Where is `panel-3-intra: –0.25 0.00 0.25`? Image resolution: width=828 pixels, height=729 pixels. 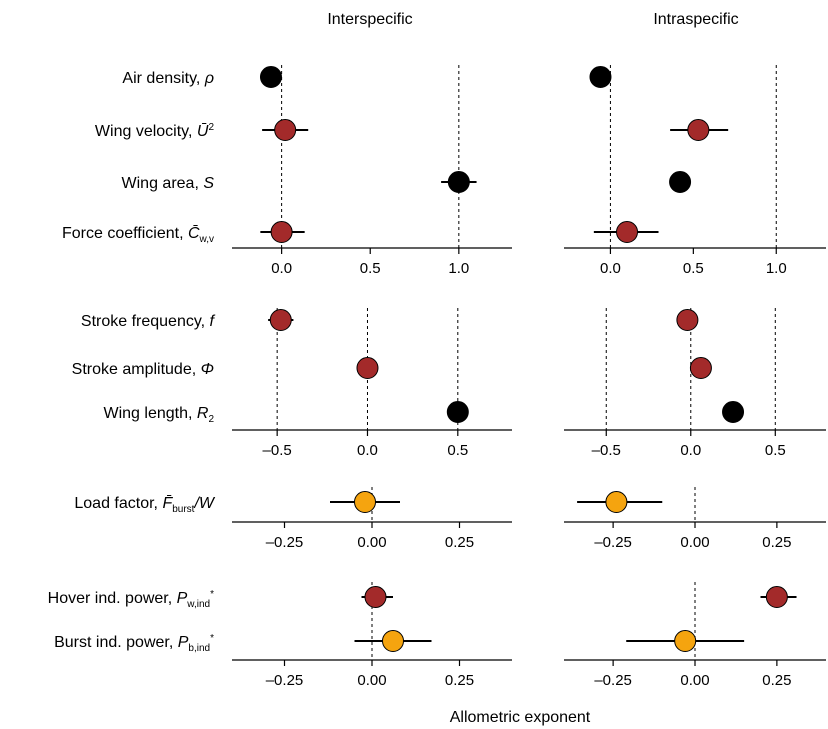
panel-3-intra: –0.25 0.00 0.25 is located at coordinates (695, 519).